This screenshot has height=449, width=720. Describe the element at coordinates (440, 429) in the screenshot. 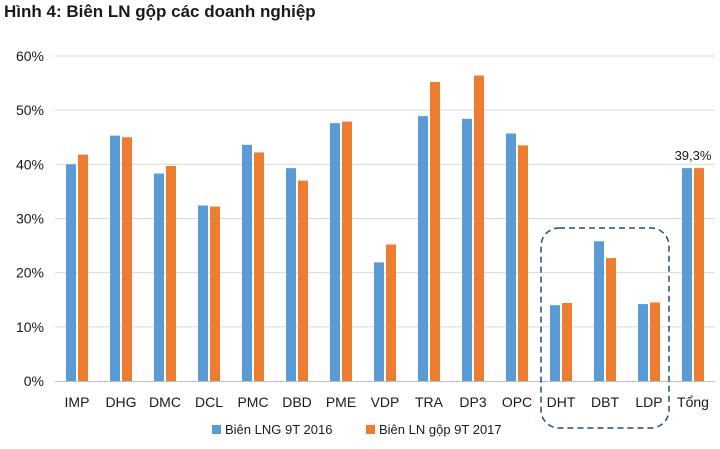

I see `legend-label: Biên LN gộp 9T 2017` at that location.